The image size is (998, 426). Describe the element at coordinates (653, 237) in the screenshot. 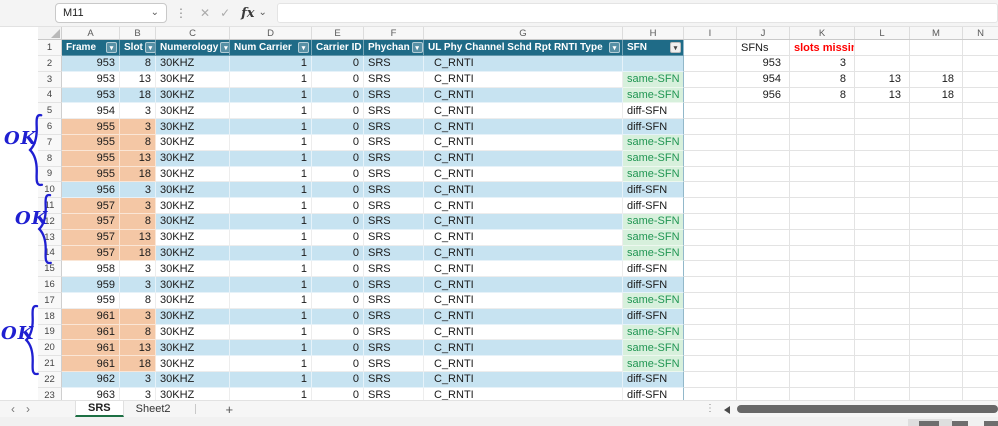

I see `cell-h13: same-SFN` at that location.